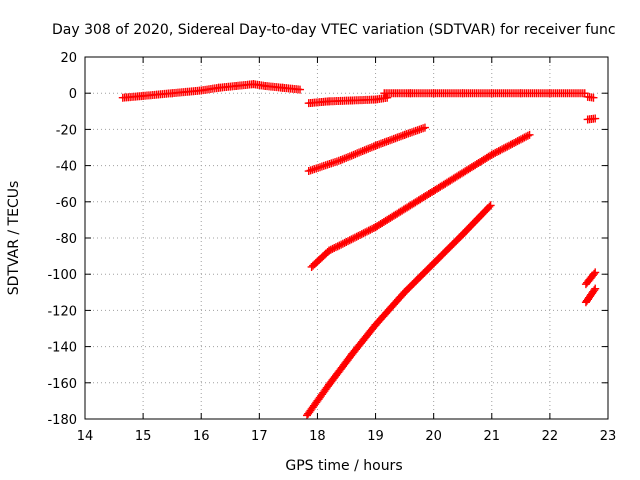 Image resolution: width=640 pixels, height=480 pixels. What do you see at coordinates (66, 239) in the screenshot?
I see `y-tick-label: -80` at bounding box center [66, 239].